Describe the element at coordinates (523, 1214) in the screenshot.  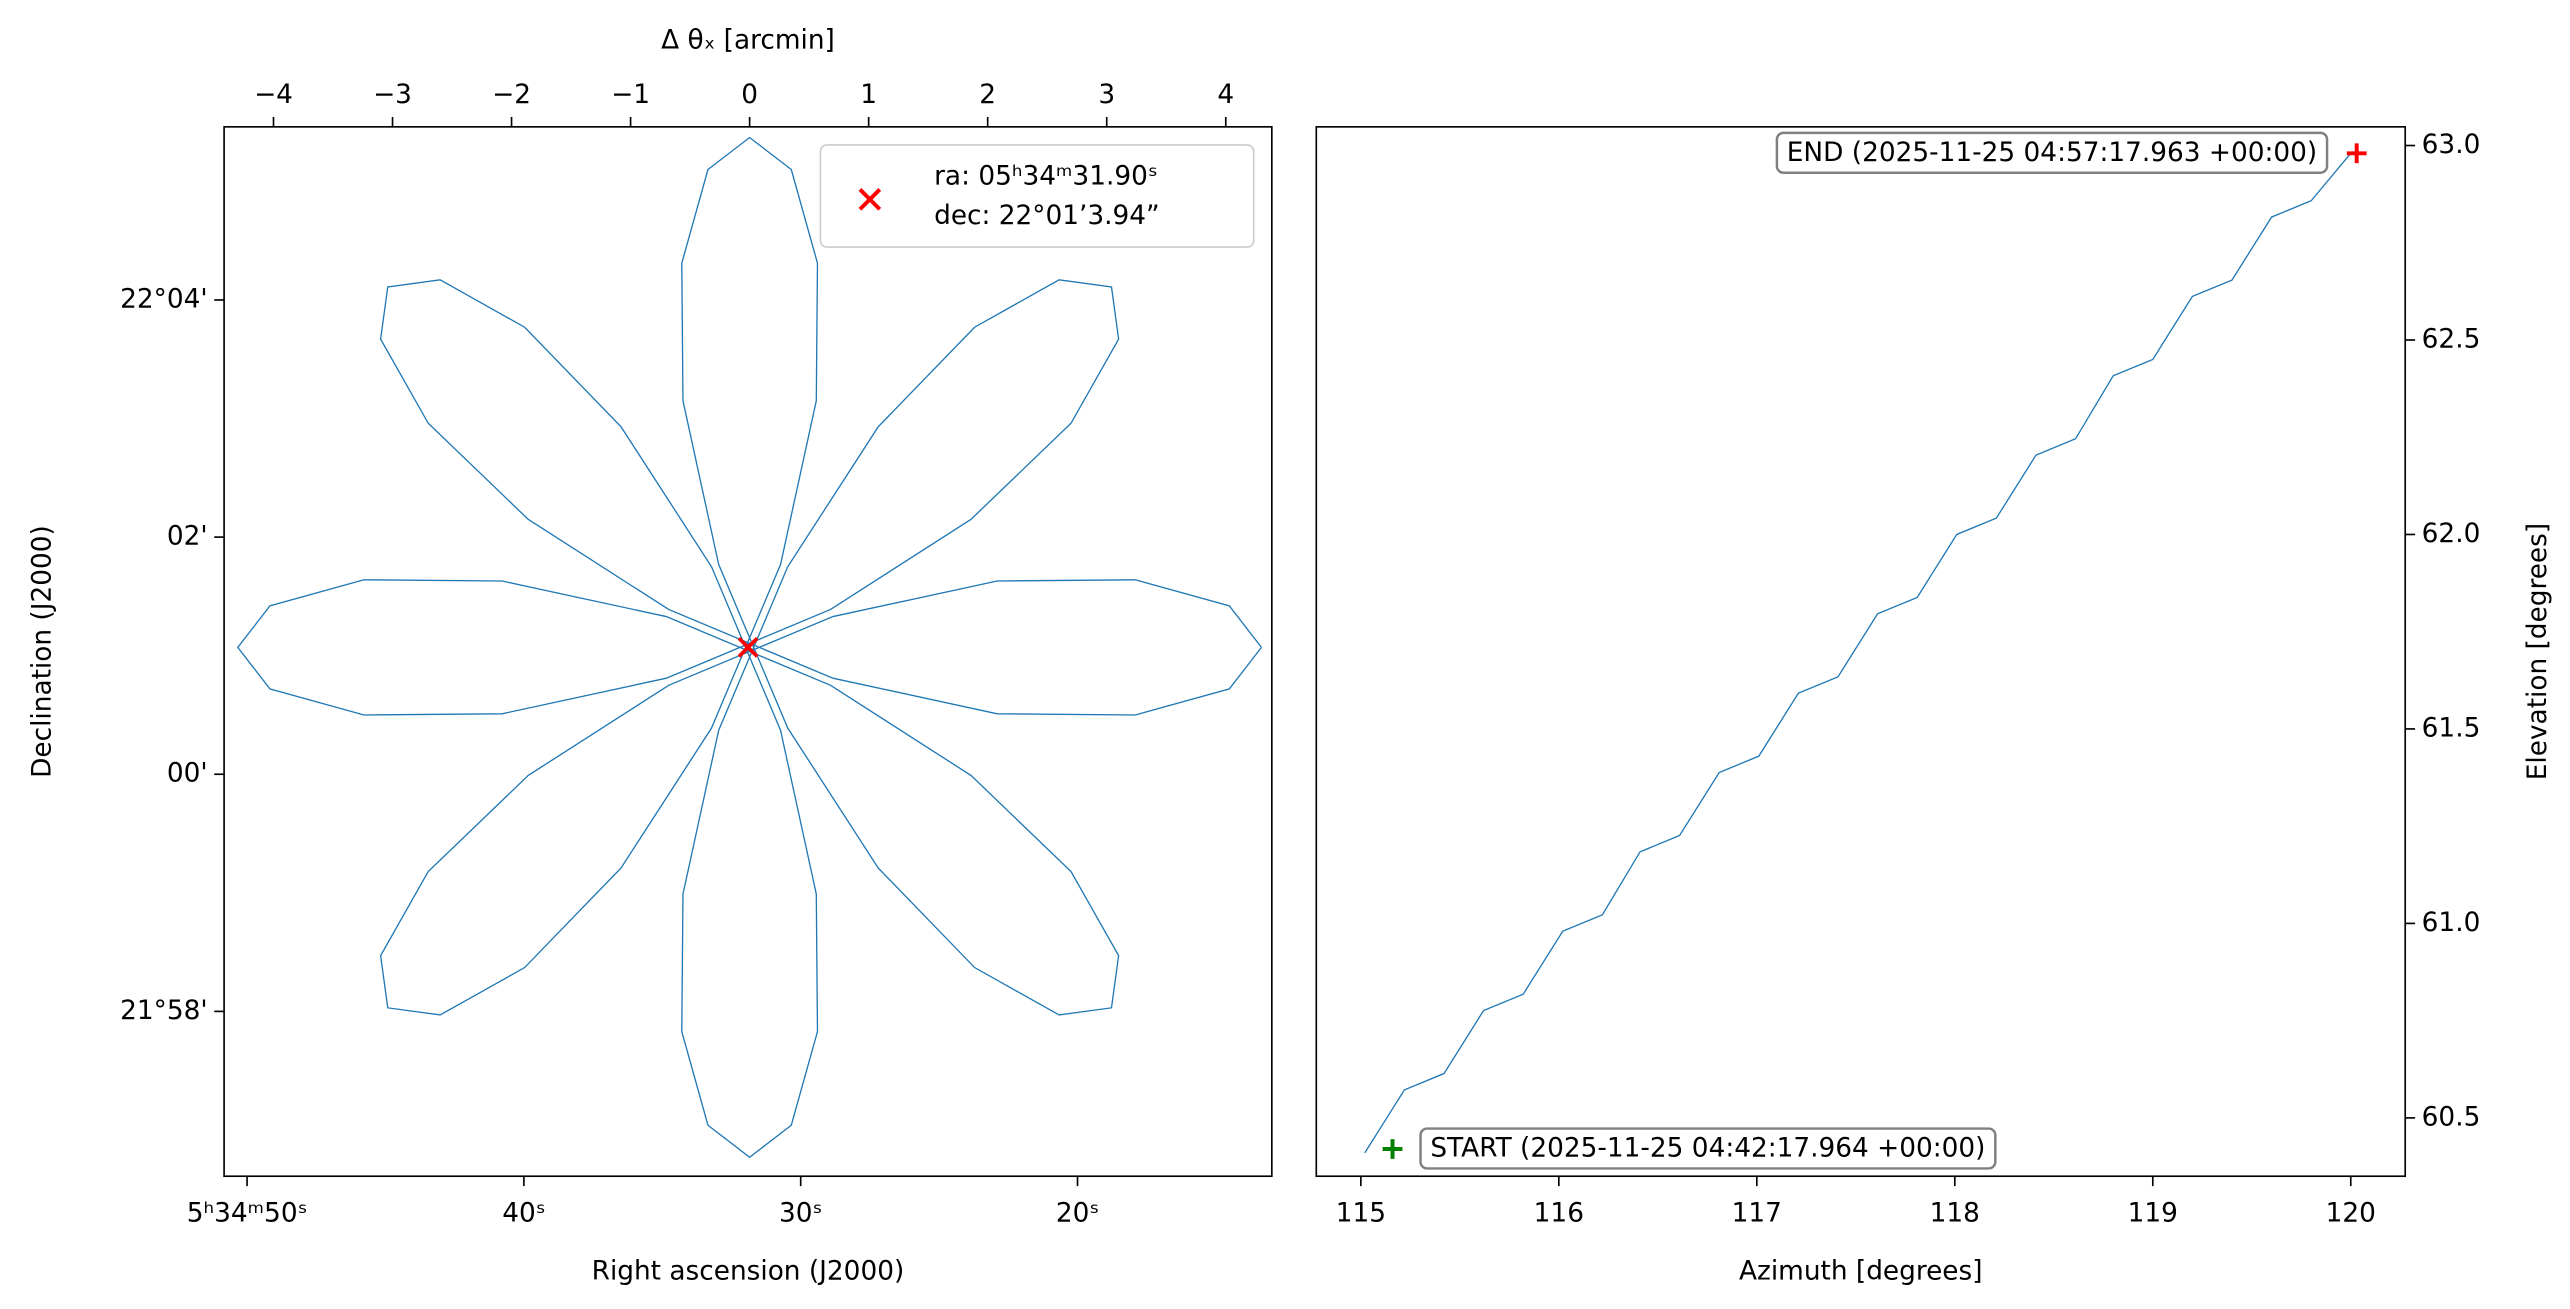
I see `x-tick-label: 40ˢ` at that location.